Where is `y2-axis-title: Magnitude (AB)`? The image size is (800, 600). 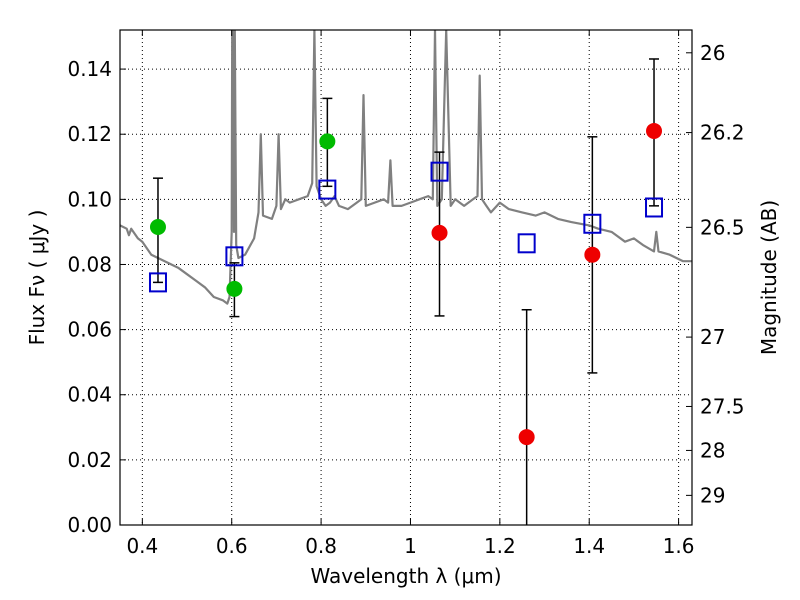
y2-axis-title: Magnitude (AB) is located at coordinates (769, 277).